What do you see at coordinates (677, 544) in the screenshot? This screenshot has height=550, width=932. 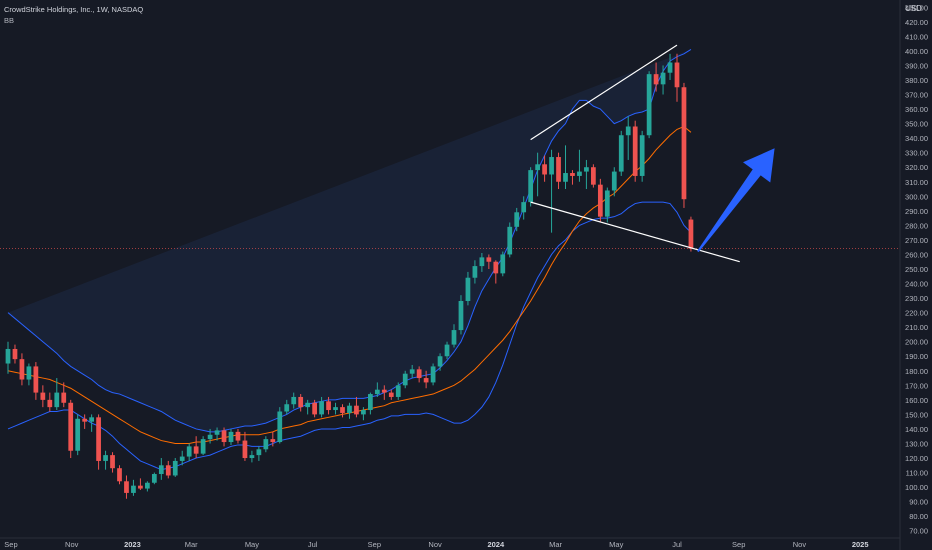 I see `x-tick-label: Jul` at bounding box center [677, 544].